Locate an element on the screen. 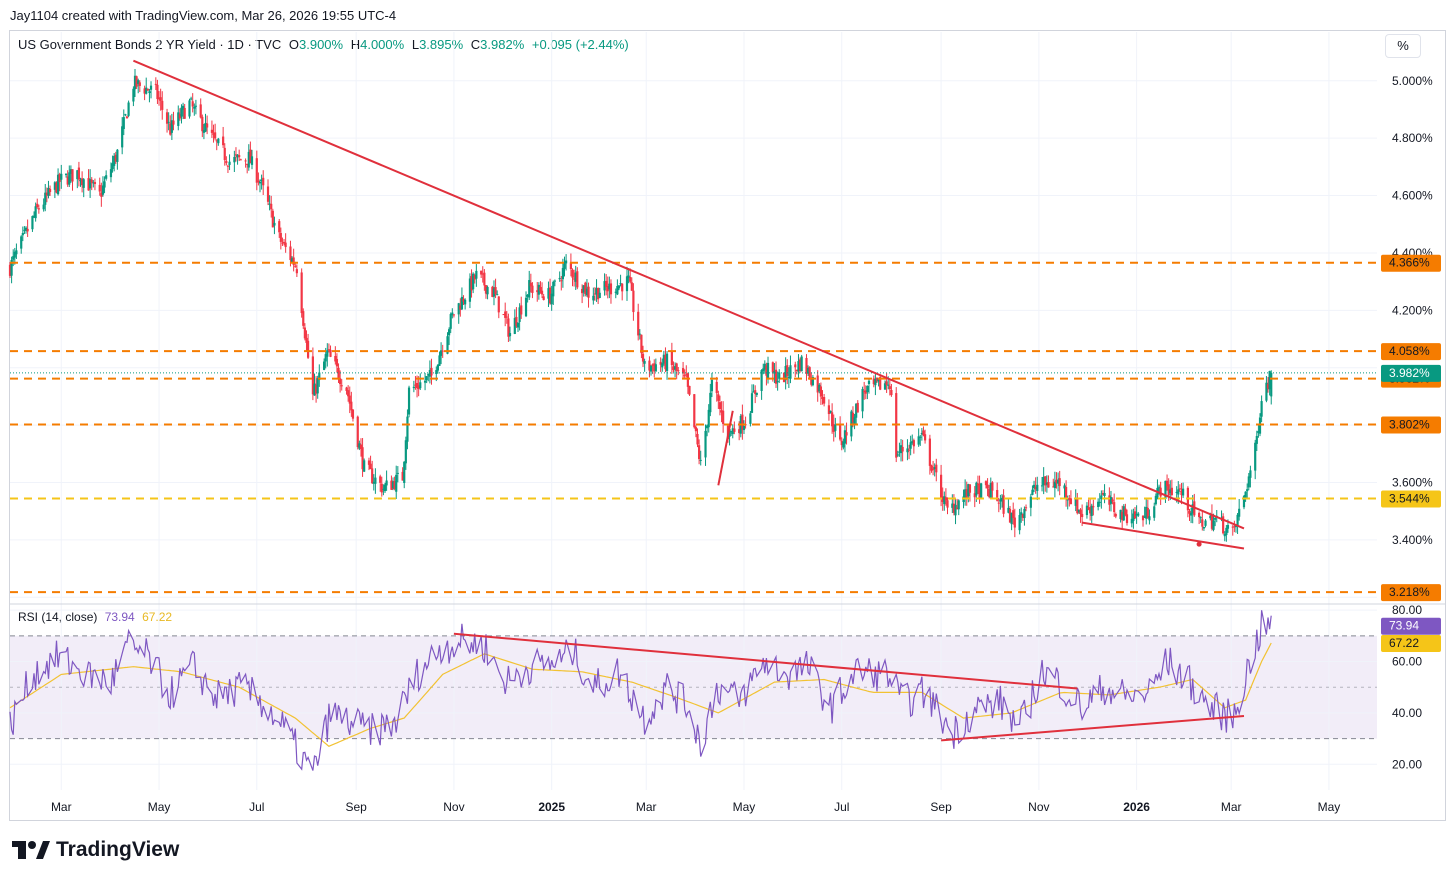  rsi-legend: RSI (14, close) 73.94 67.22 is located at coordinates (95, 617).